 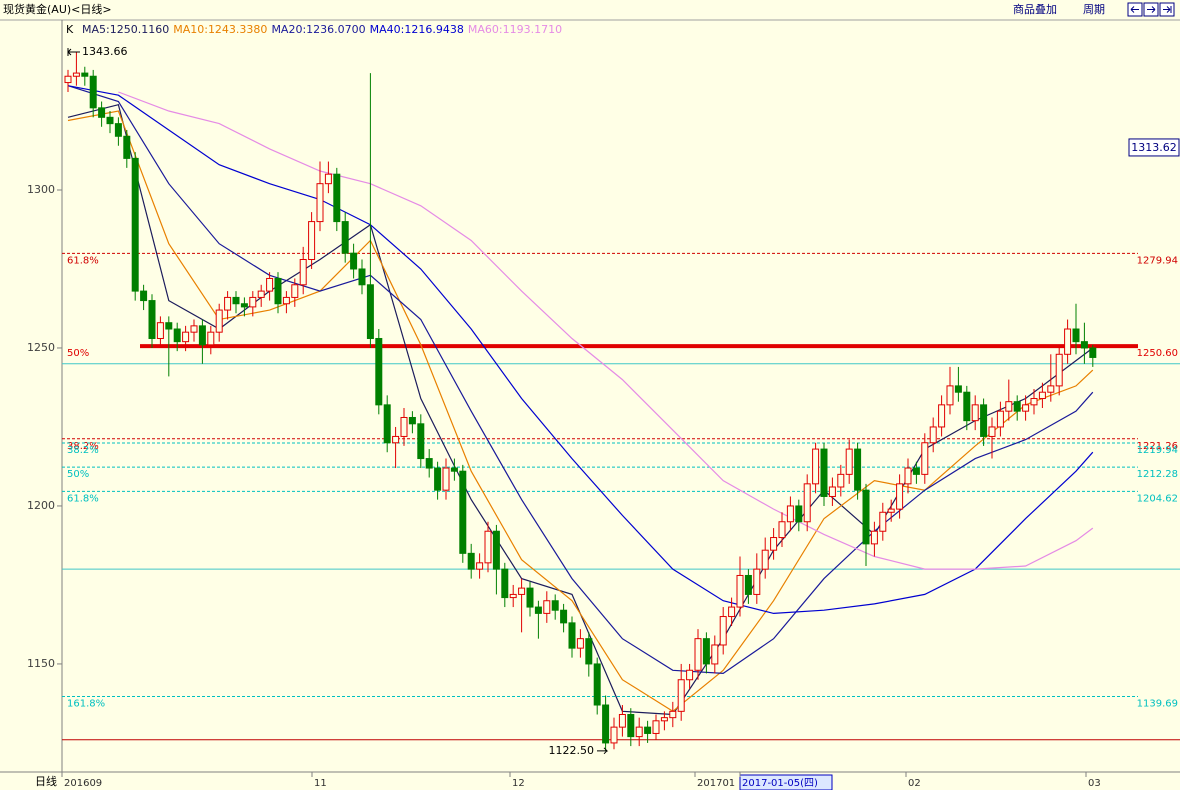 I want to click on legend-entry: MA5:1250.1160, so click(x=125, y=29).